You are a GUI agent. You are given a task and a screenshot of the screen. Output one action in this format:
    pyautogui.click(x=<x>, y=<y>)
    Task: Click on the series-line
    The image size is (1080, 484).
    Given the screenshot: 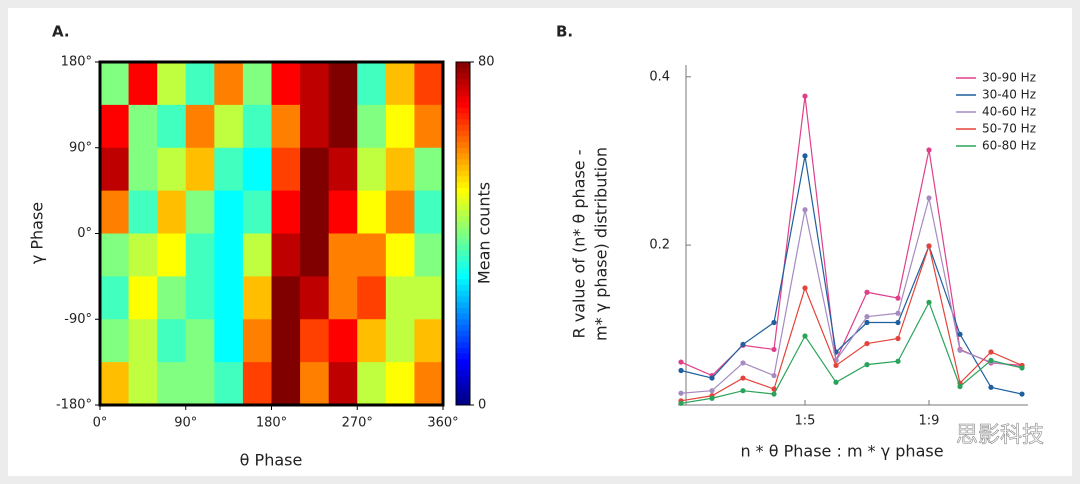 What is the action you would take?
    pyautogui.click(x=851, y=352)
    